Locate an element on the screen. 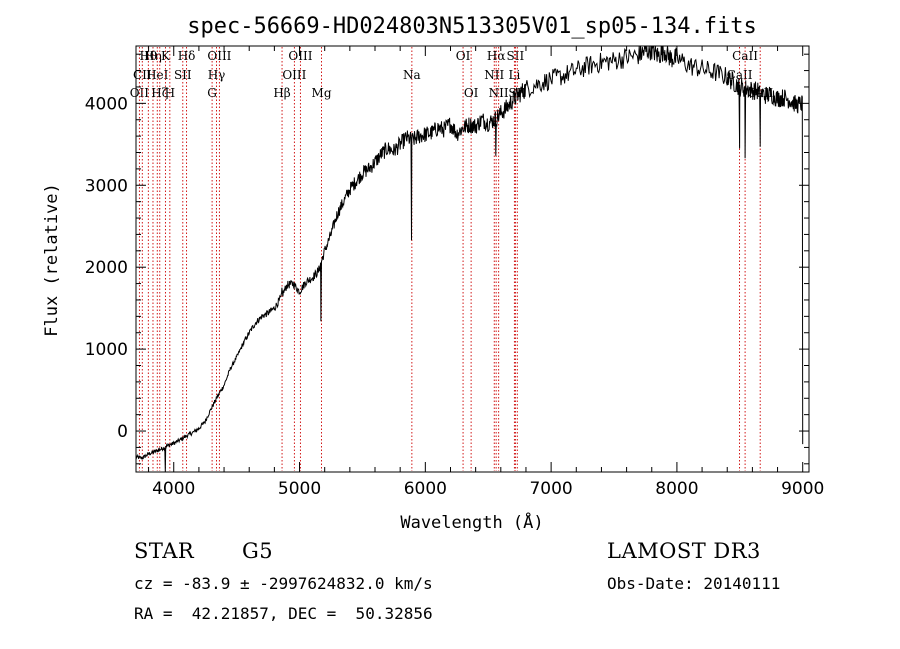 The height and width of the screenshot is (649, 900). line-marker-label: Hη is located at coordinates (153, 56).